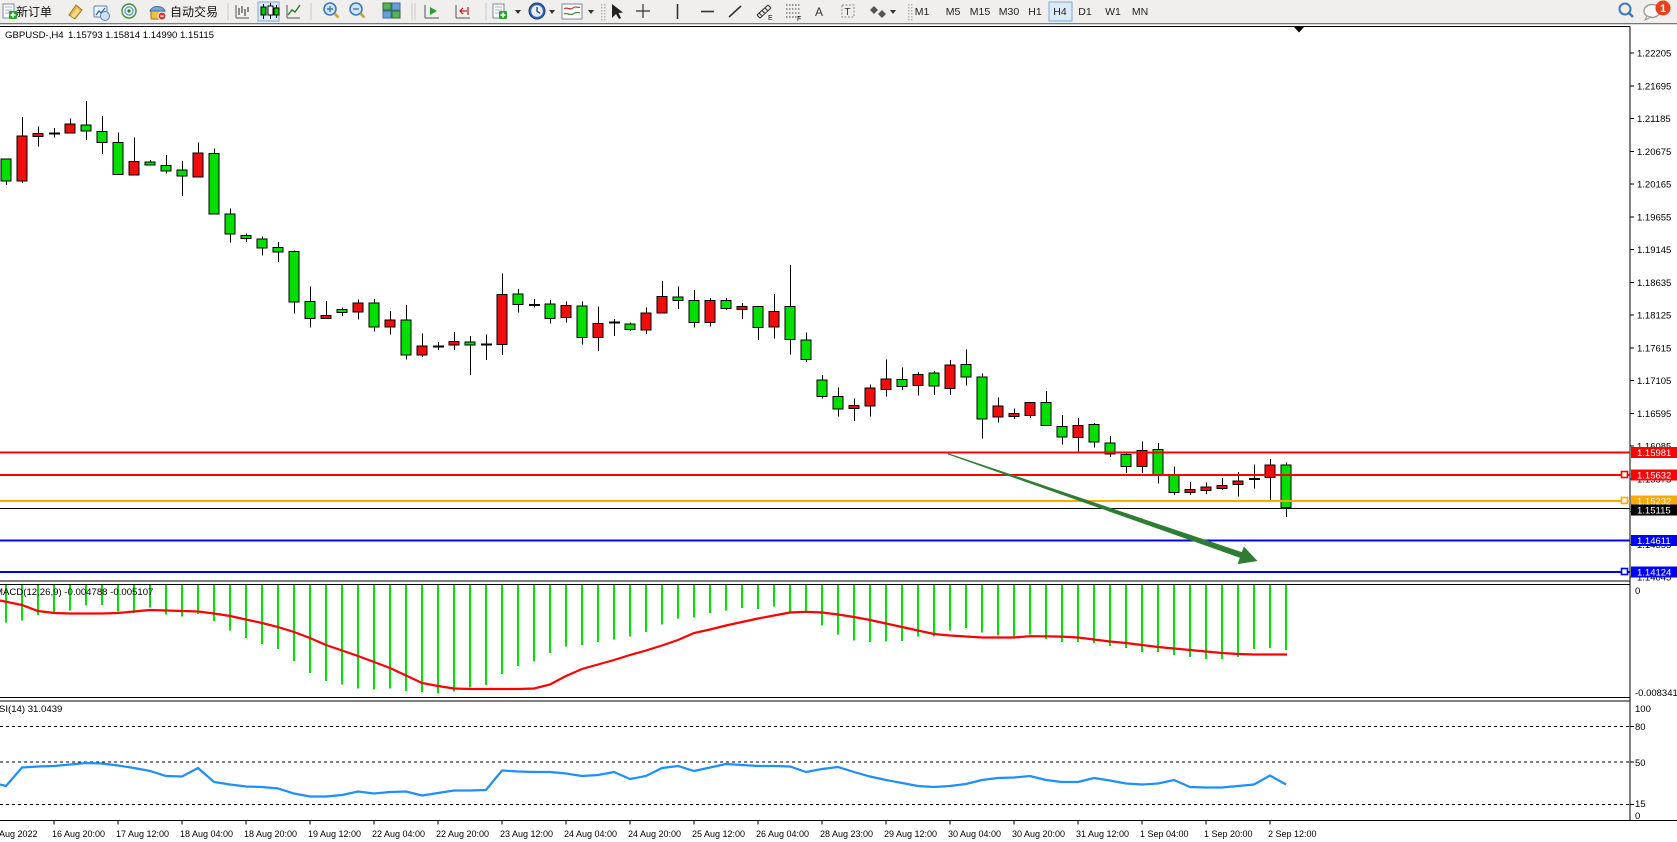 This screenshot has height=842, width=1677. What do you see at coordinates (782, 834) in the screenshot?
I see `svg-text: 26 Aug 04:00` at bounding box center [782, 834].